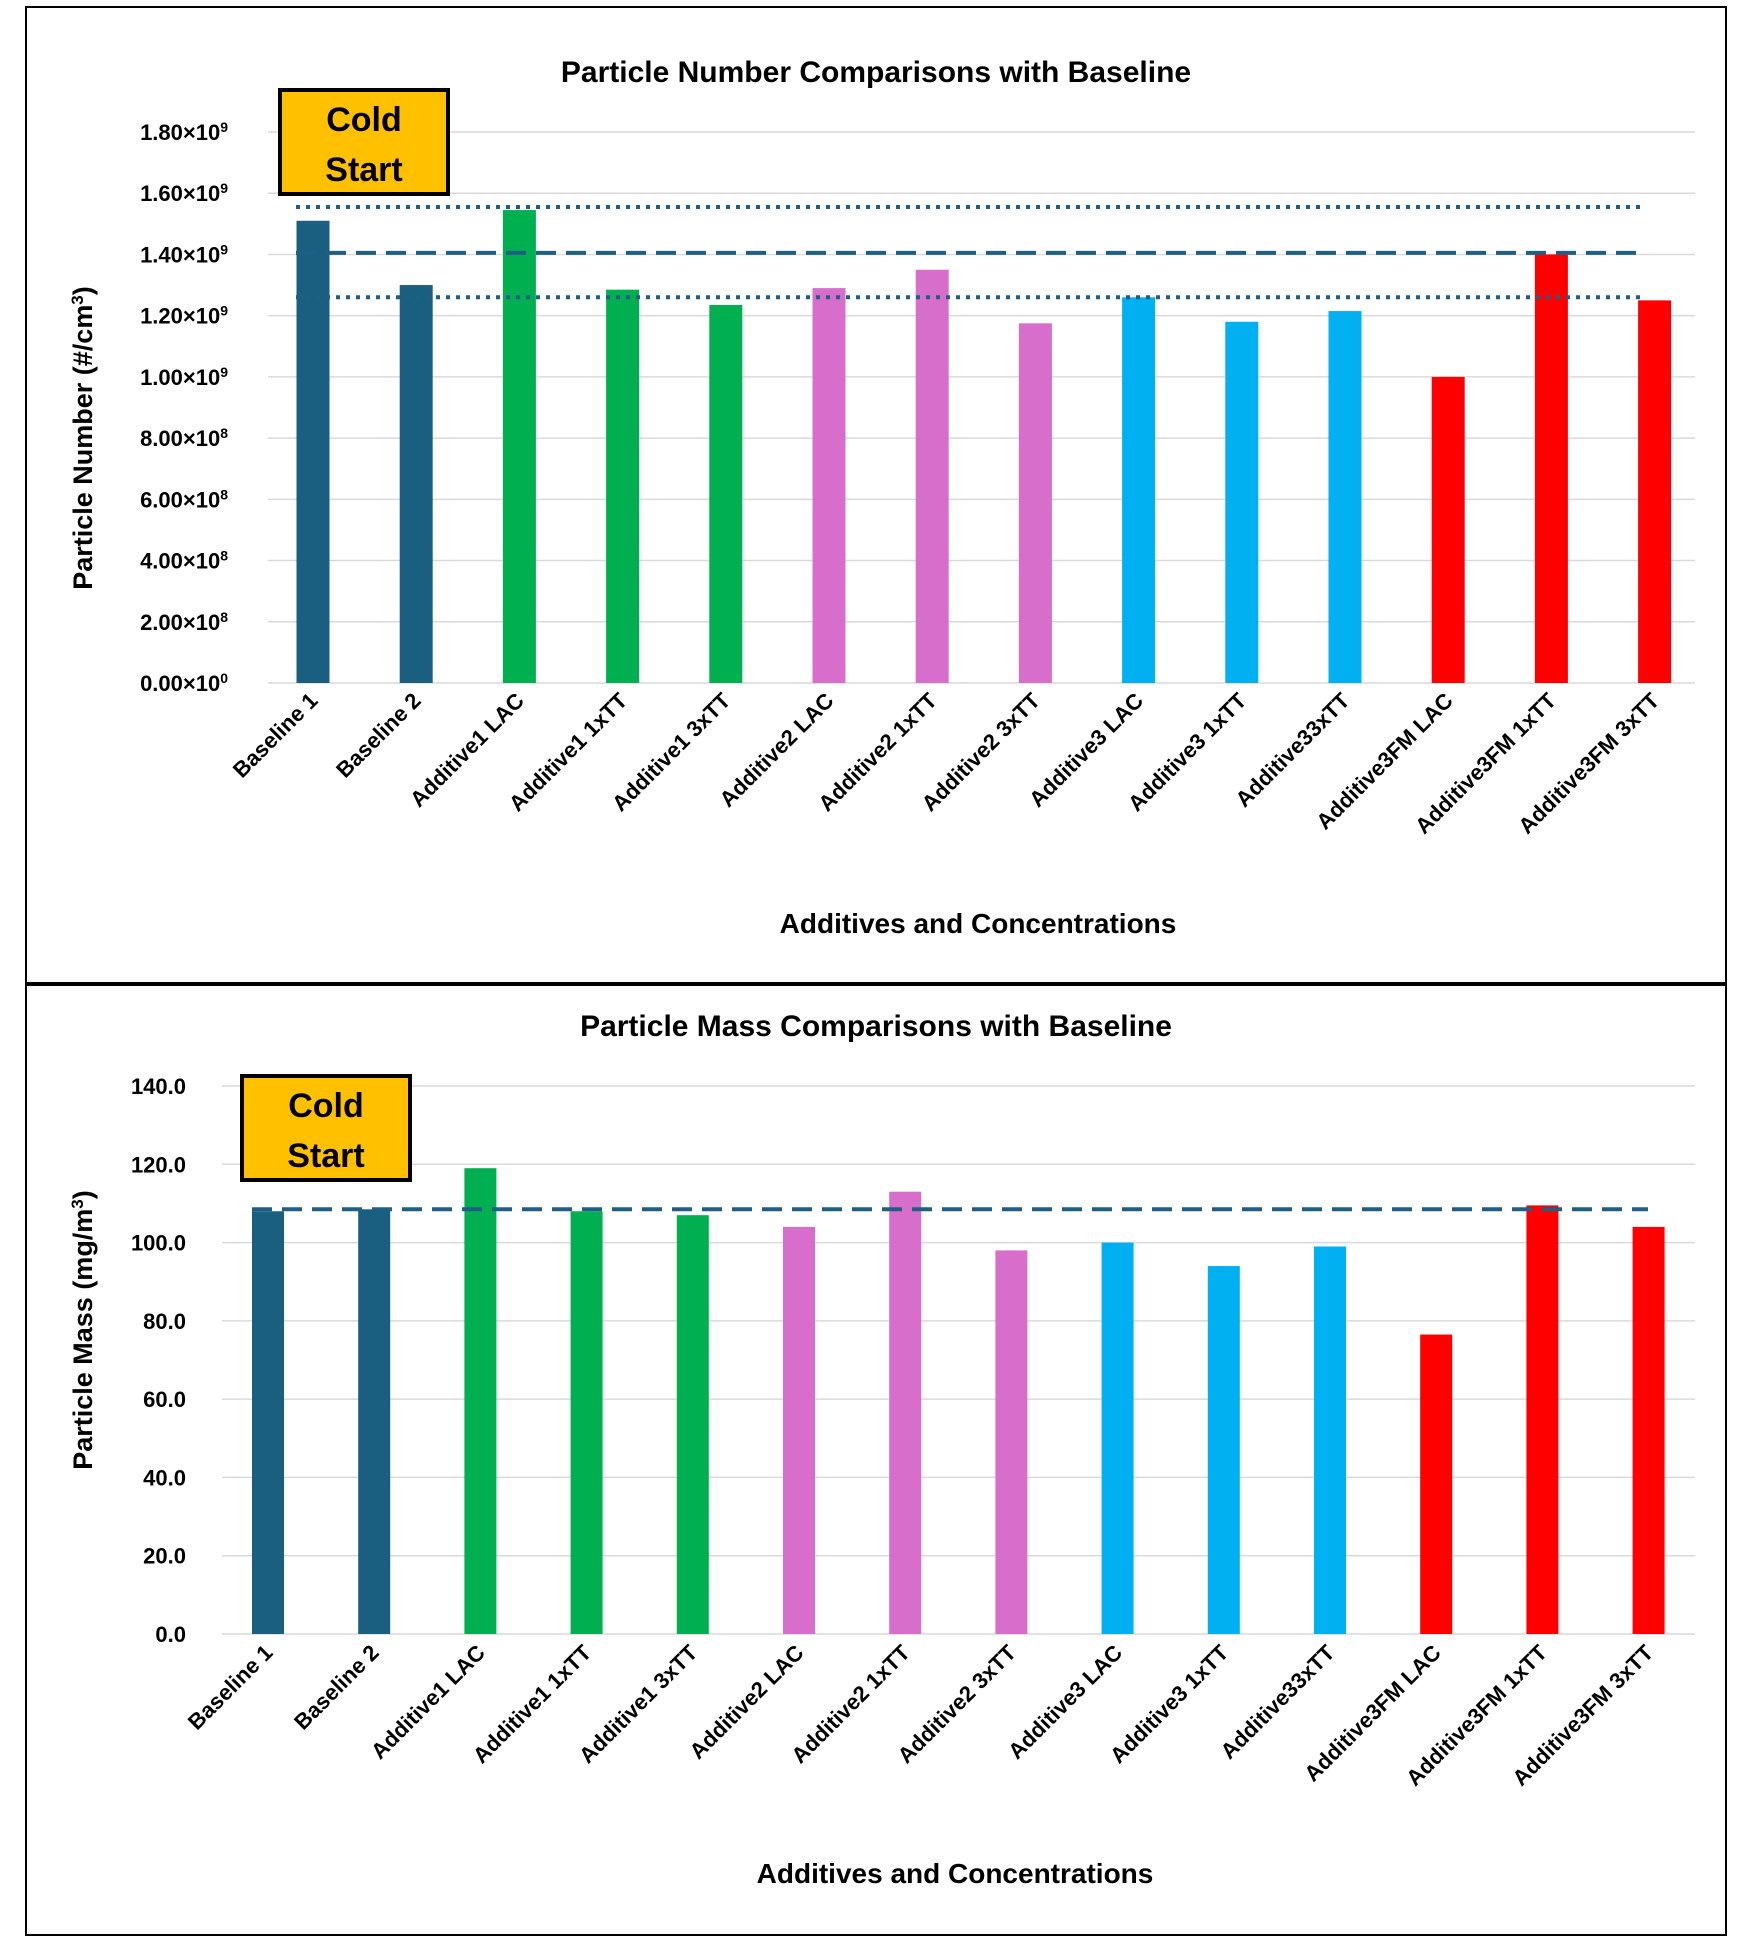 The image size is (1743, 1956). I want to click on chart2-x-tick-label: Baseline 1, so click(230, 1687).